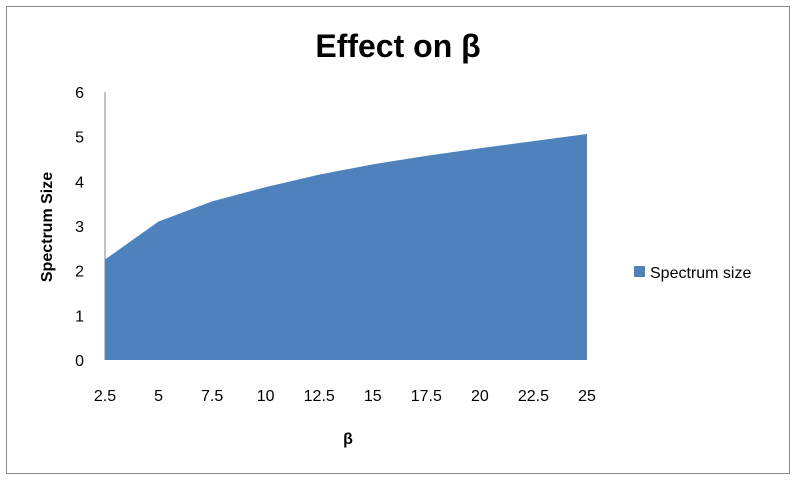 This screenshot has width=796, height=480. What do you see at coordinates (345, 396) in the screenshot?
I see `x-axis: 2.5 5 7.5 10 12.5 15 17.5 20 22.5 25` at bounding box center [345, 396].